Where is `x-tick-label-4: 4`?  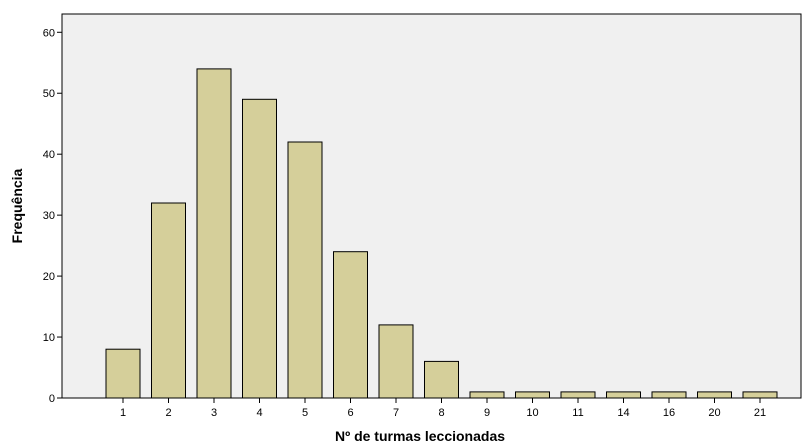 x-tick-label-4: 4 is located at coordinates (259, 413).